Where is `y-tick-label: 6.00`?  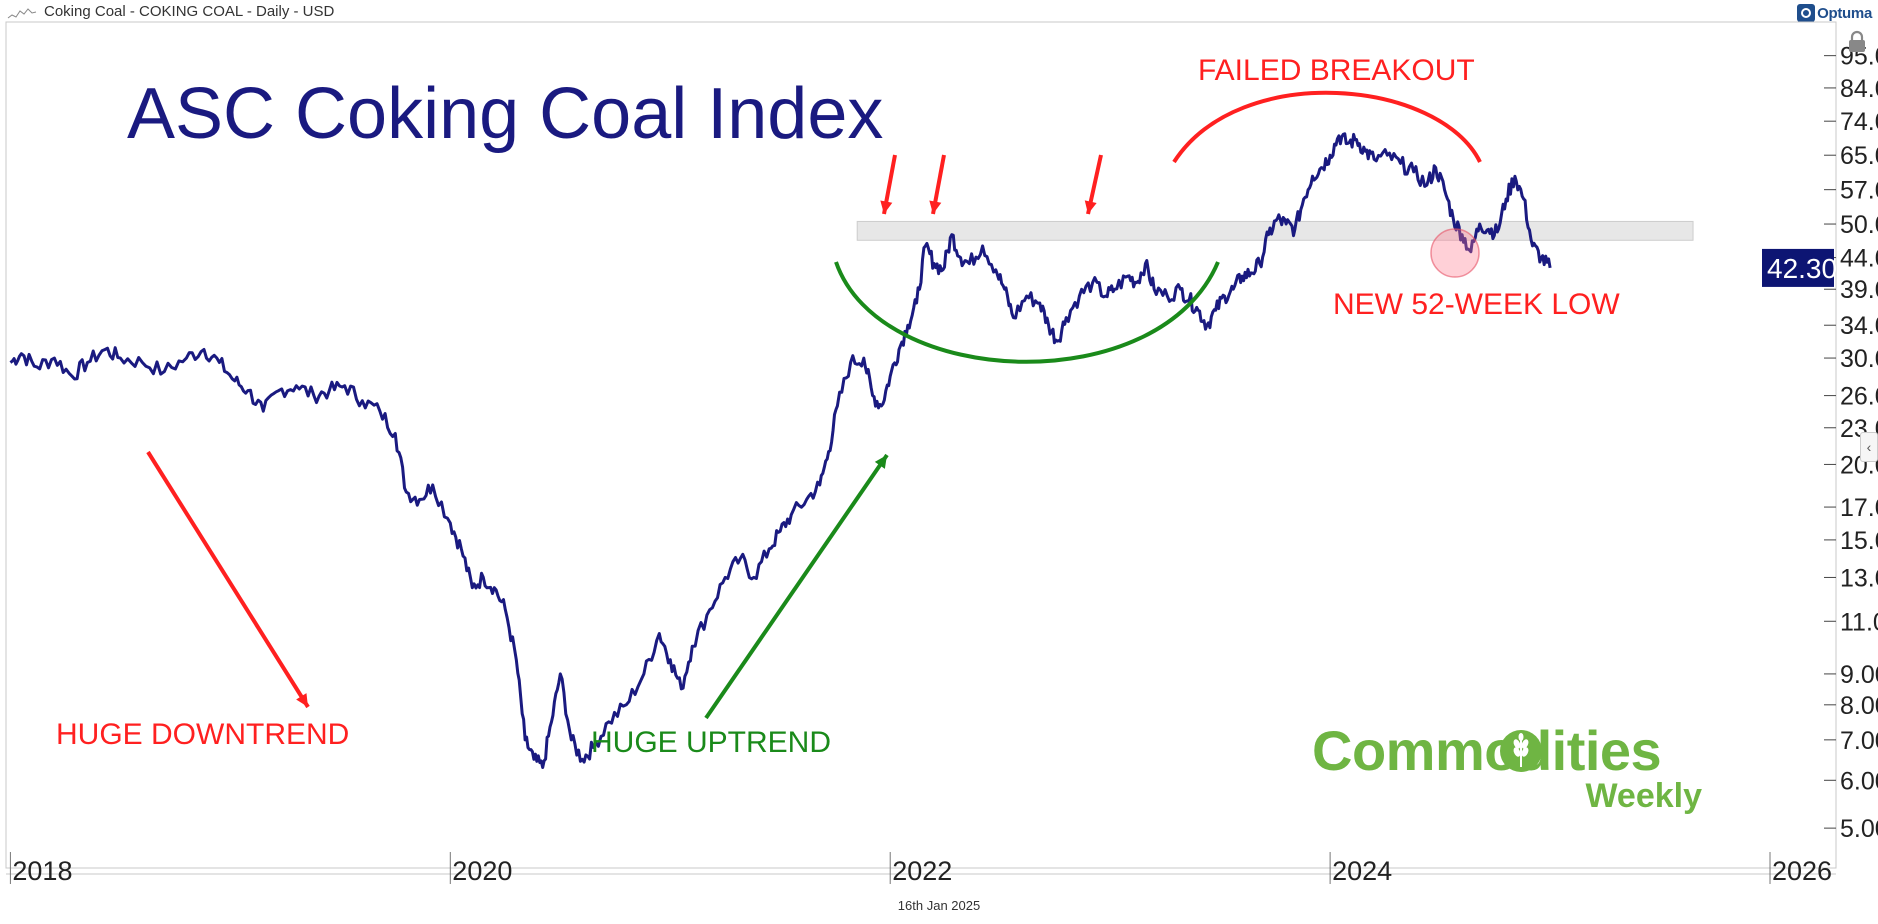 y-tick-label: 6.00 is located at coordinates (1859, 781).